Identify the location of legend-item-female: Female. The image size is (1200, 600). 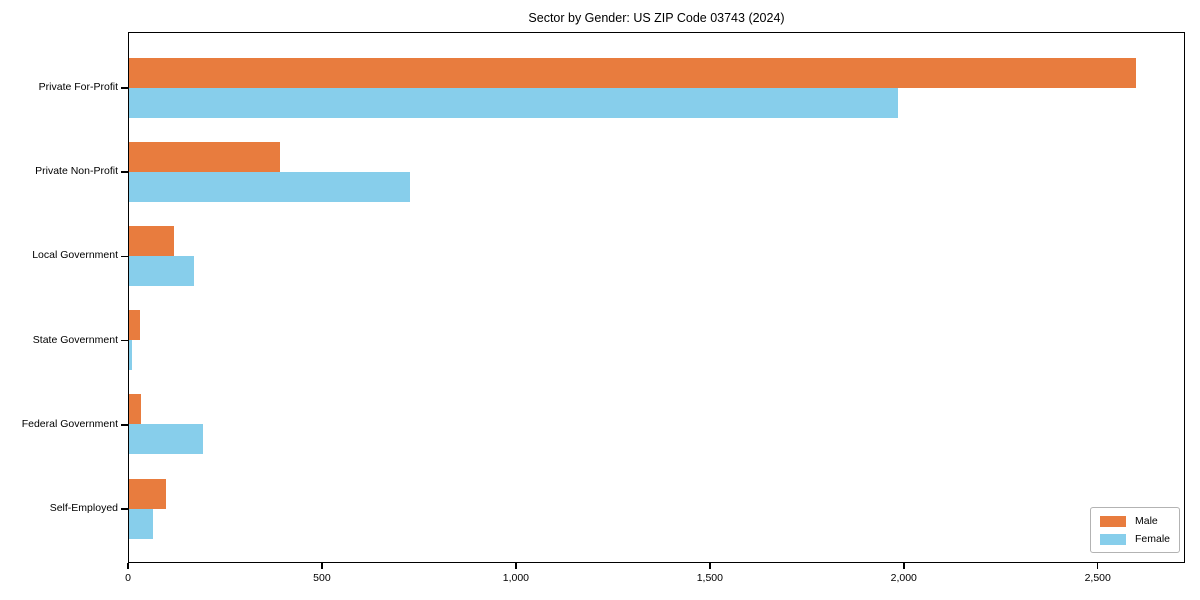
(1134, 539).